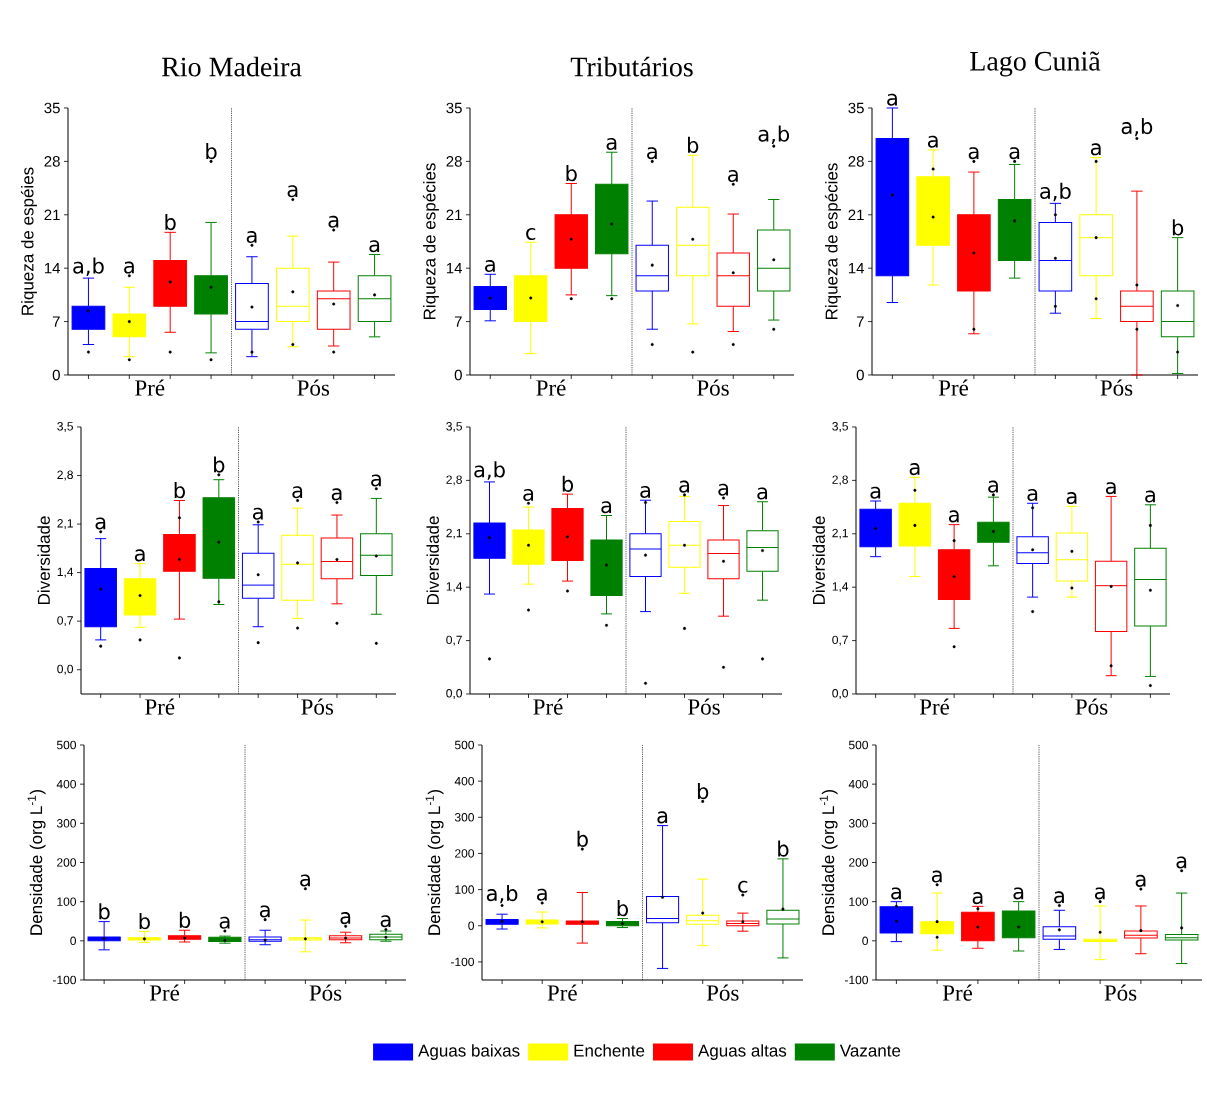  I want to click on chart-title: Tributários, so click(631, 66).